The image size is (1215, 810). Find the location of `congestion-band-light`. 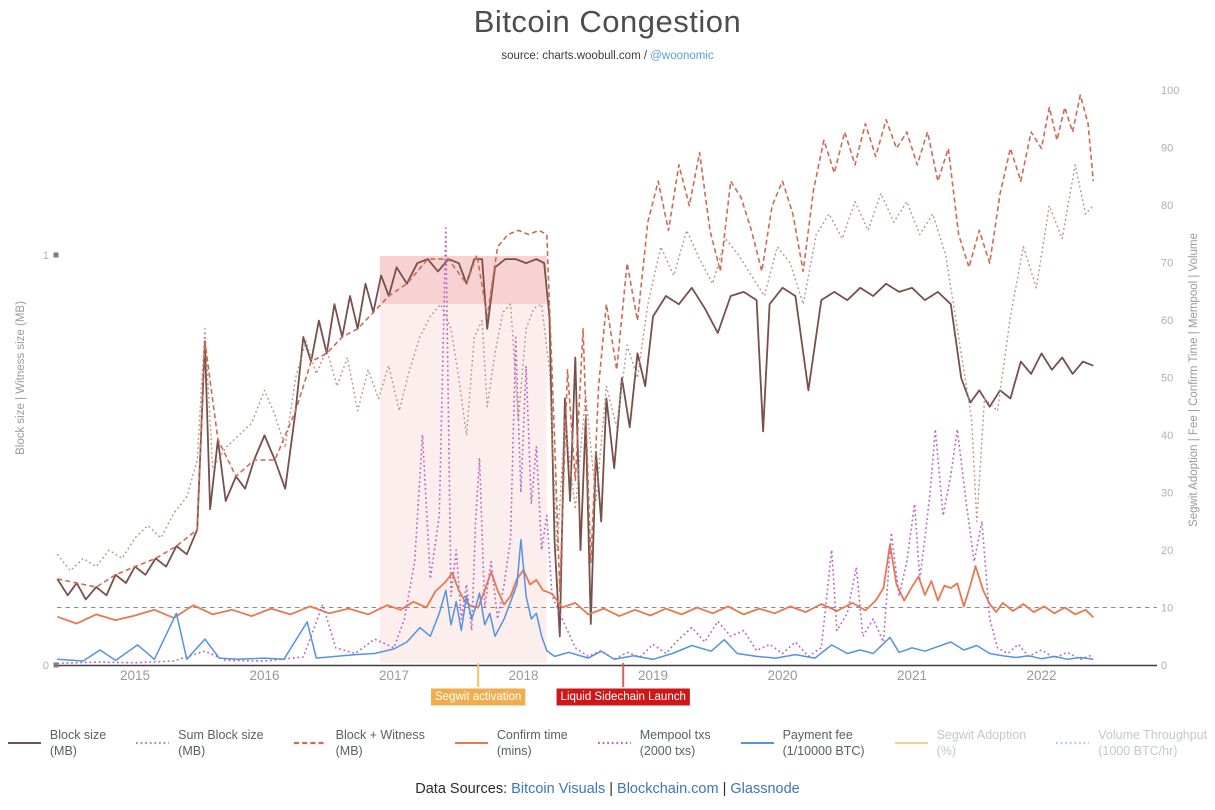

congestion-band-light is located at coordinates (463, 483).